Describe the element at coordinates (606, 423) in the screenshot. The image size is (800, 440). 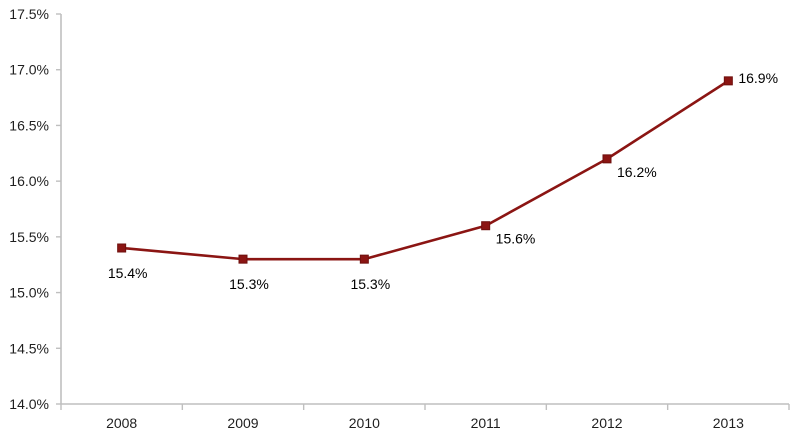
I see `x-tick-label: 2012` at that location.